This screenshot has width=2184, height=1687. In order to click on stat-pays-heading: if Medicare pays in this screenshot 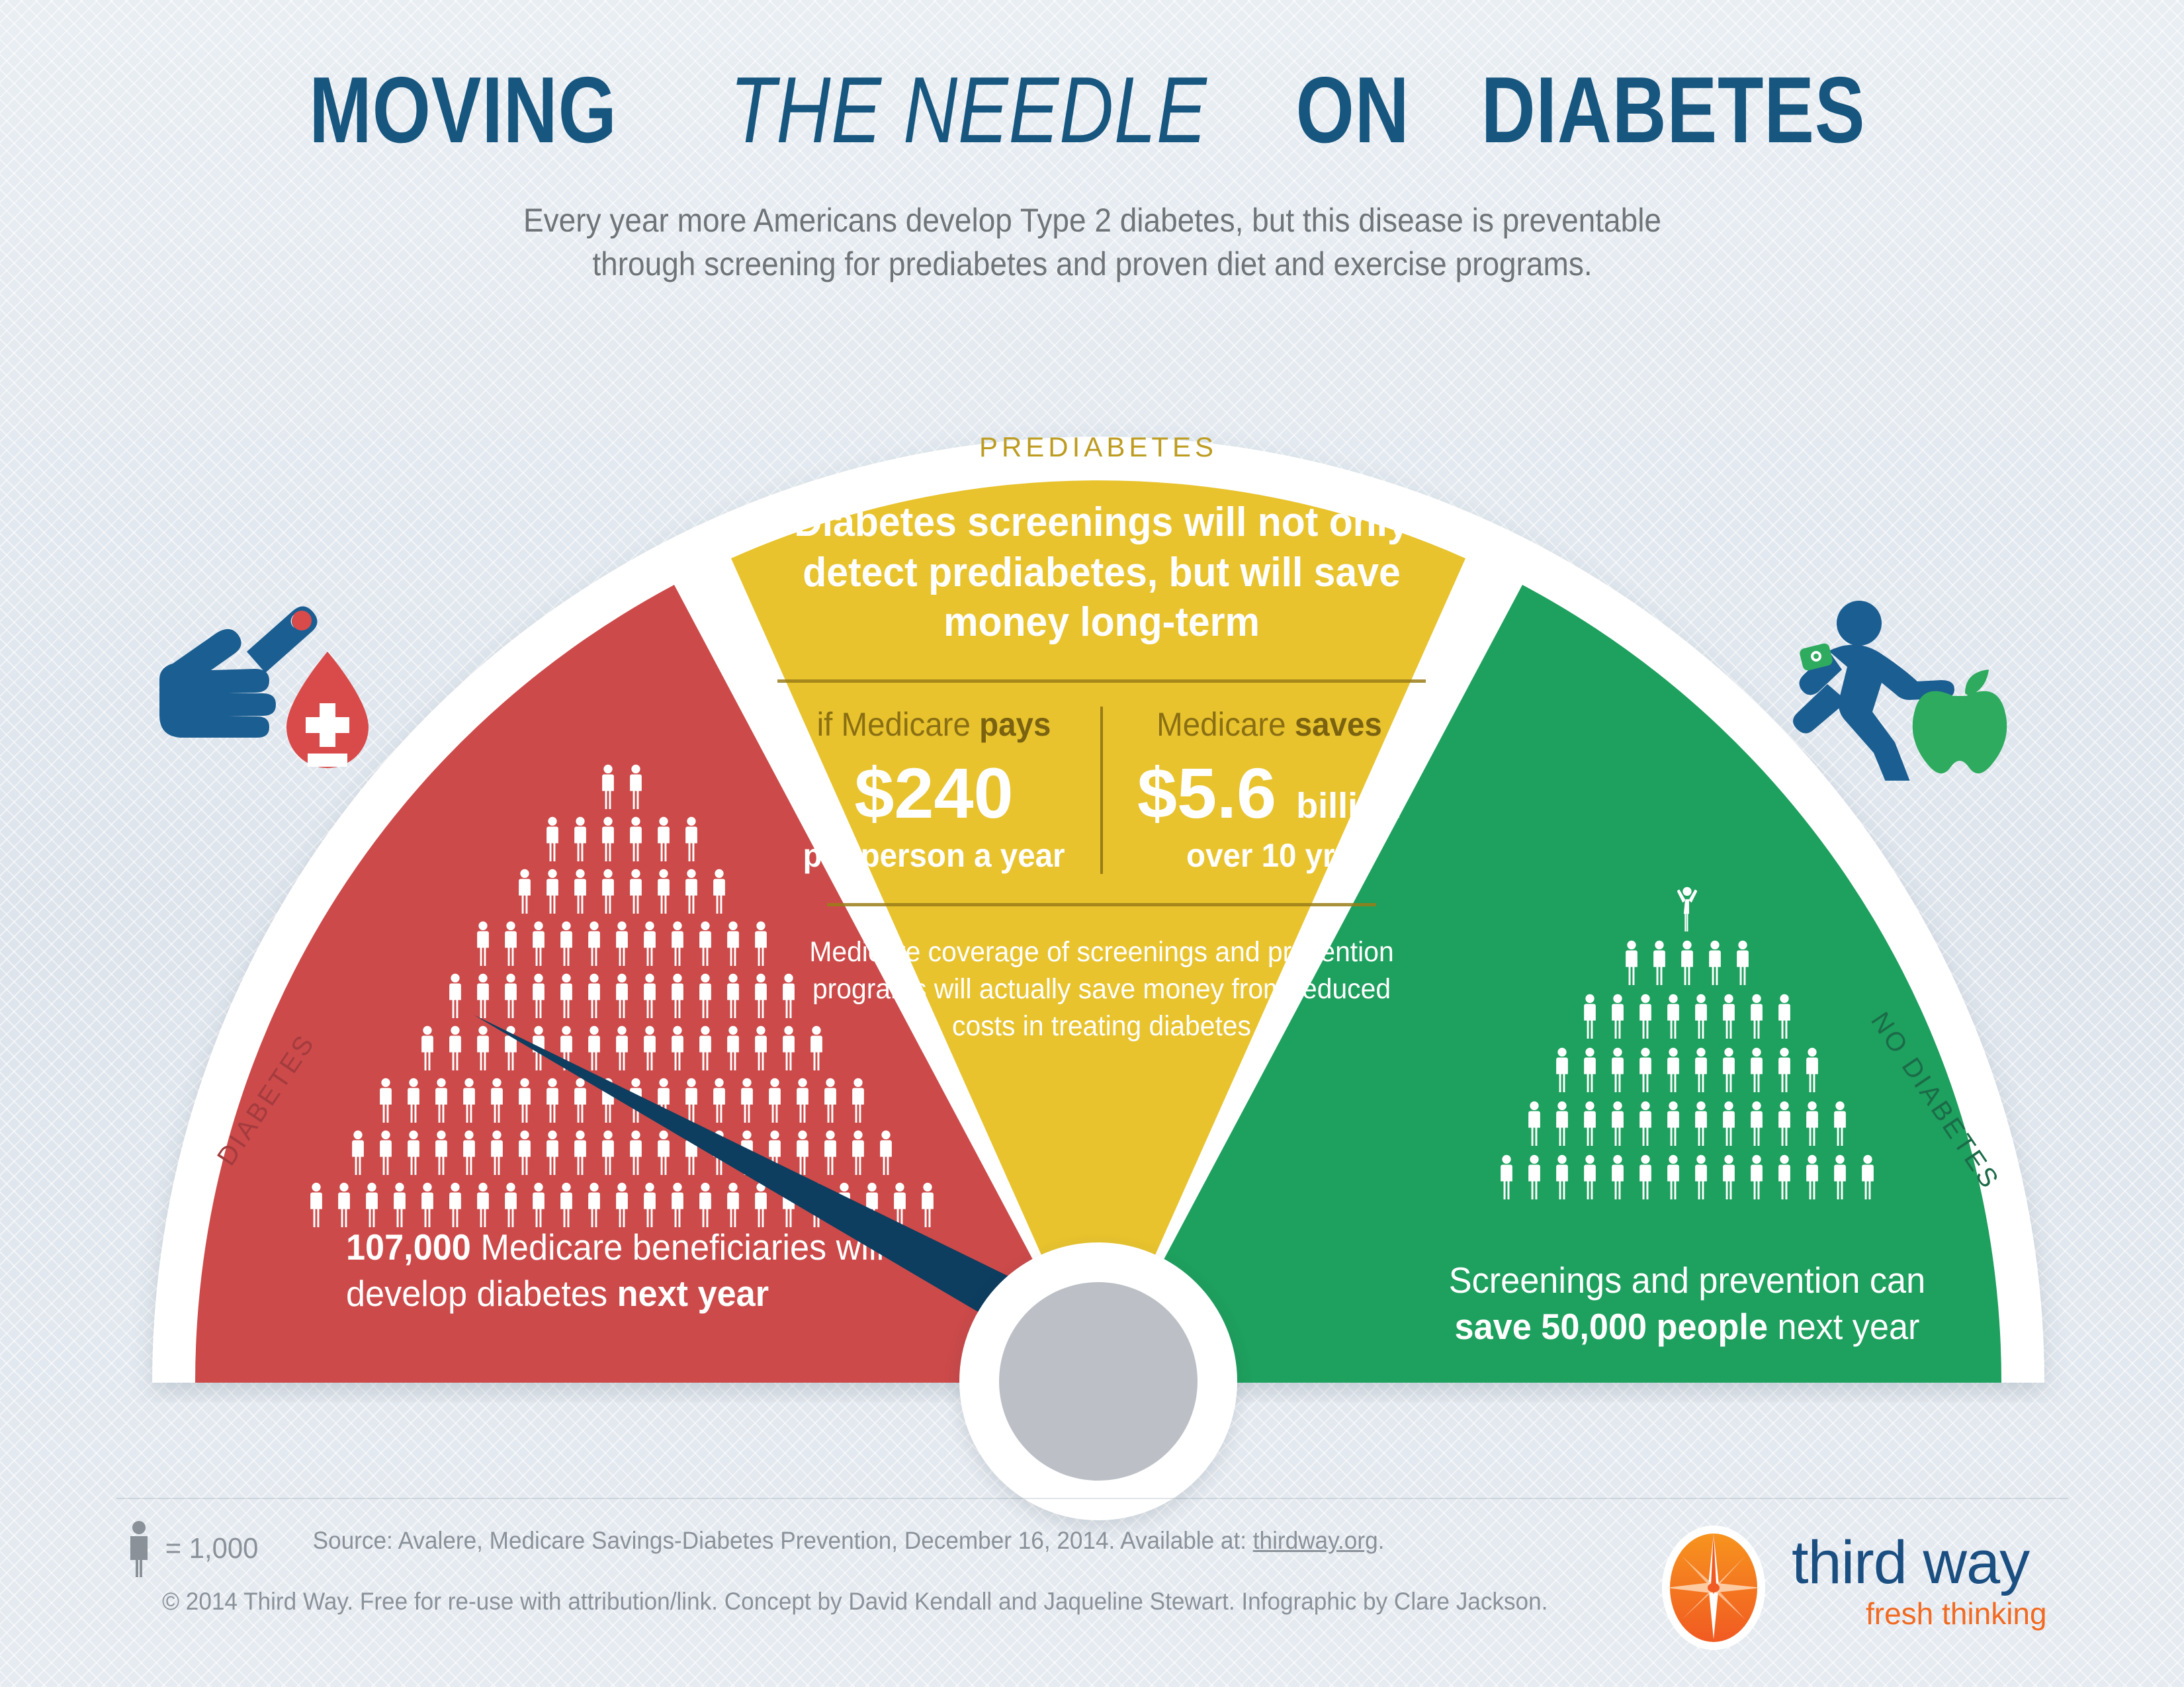, I will do `click(934, 724)`.